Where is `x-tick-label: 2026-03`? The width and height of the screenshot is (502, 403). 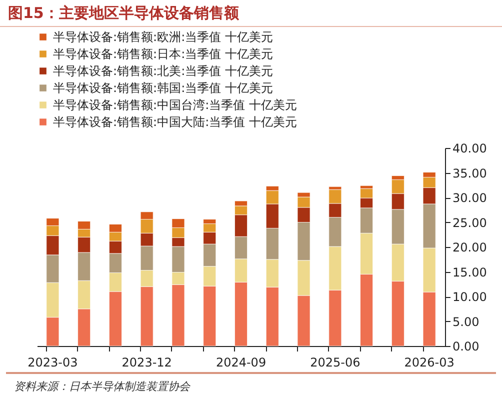 x-tick-label: 2026-03 is located at coordinates (429, 363).